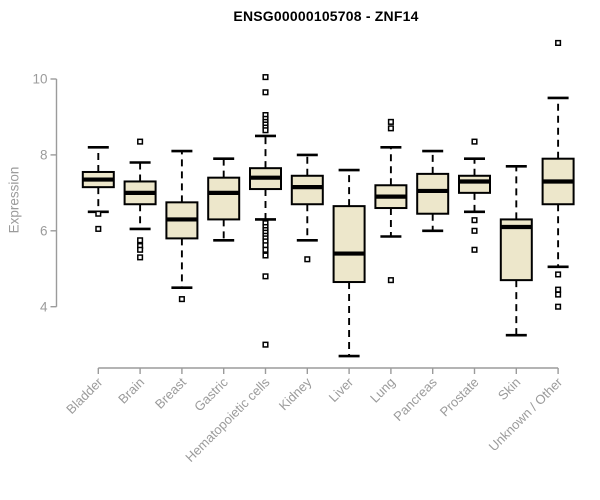 This screenshot has height=500, width=600. Describe the element at coordinates (131, 391) in the screenshot. I see `x-tick-label: Brain` at that location.